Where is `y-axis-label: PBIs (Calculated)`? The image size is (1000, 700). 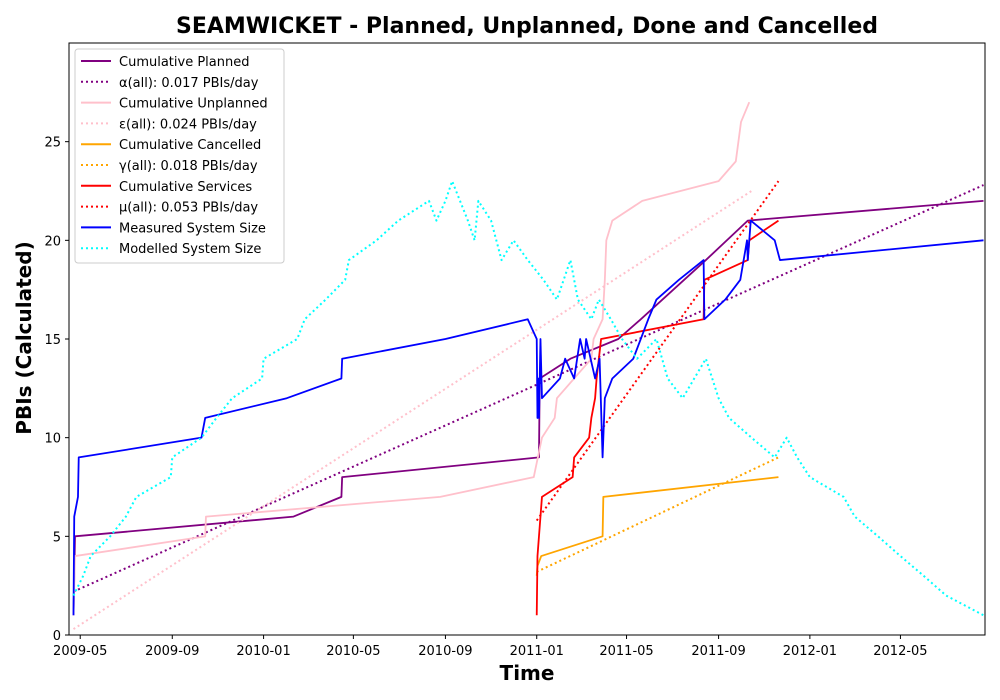 y-axis-label: PBIs (Calculated) is located at coordinates (24, 337).